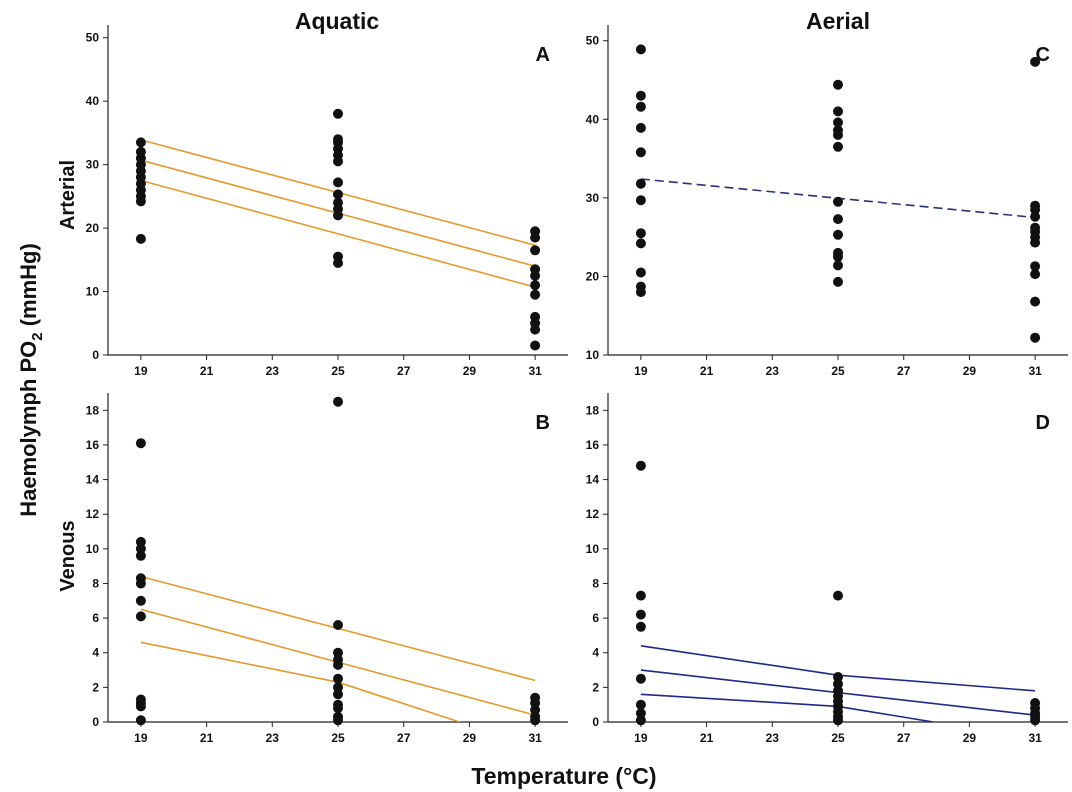 Image resolution: width=1072 pixels, height=792 pixels. Describe the element at coordinates (93, 165) in the screenshot. I see `y-tick-label: 30` at that location.